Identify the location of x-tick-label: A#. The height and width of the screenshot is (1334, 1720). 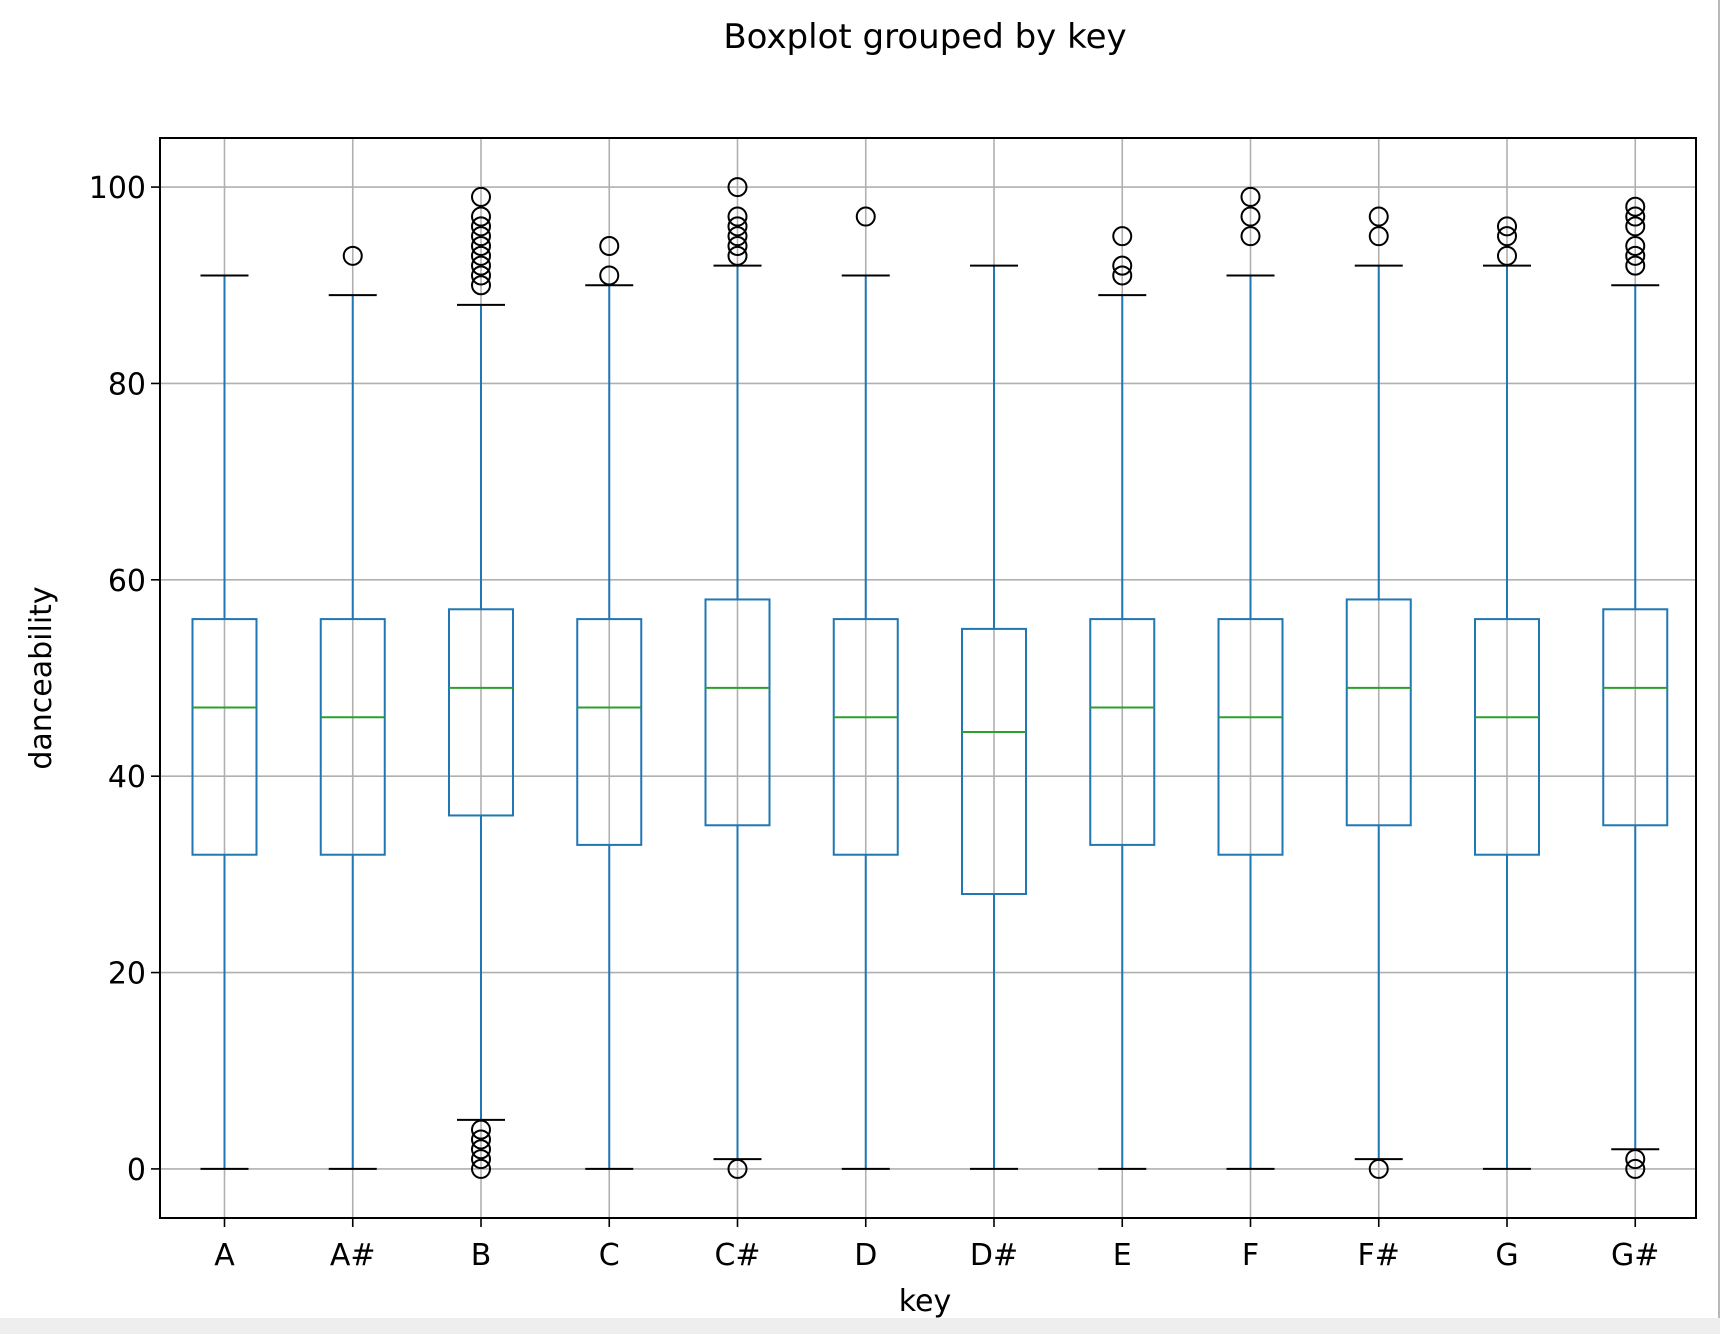
(353, 1255).